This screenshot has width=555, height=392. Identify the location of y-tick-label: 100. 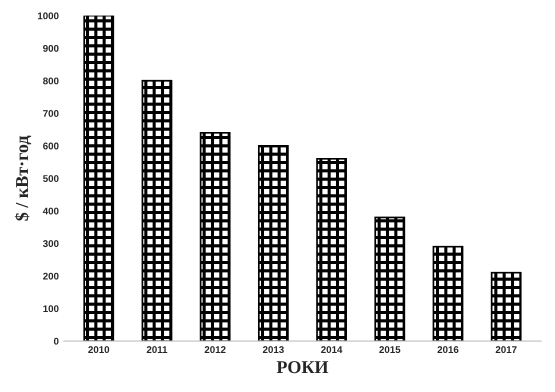
(51, 308).